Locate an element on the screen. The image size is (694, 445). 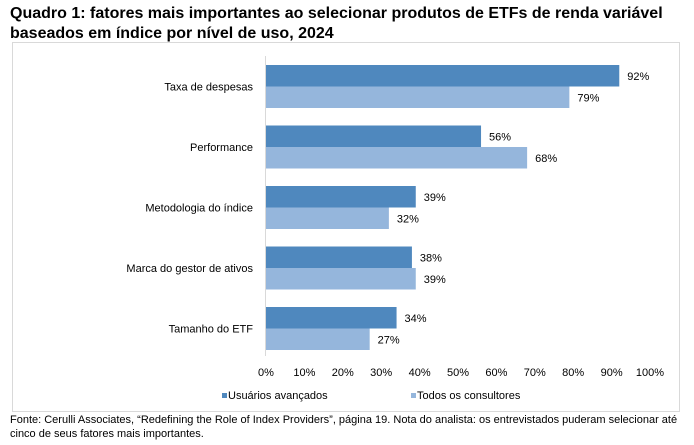
category-label: Performance is located at coordinates (221, 148).